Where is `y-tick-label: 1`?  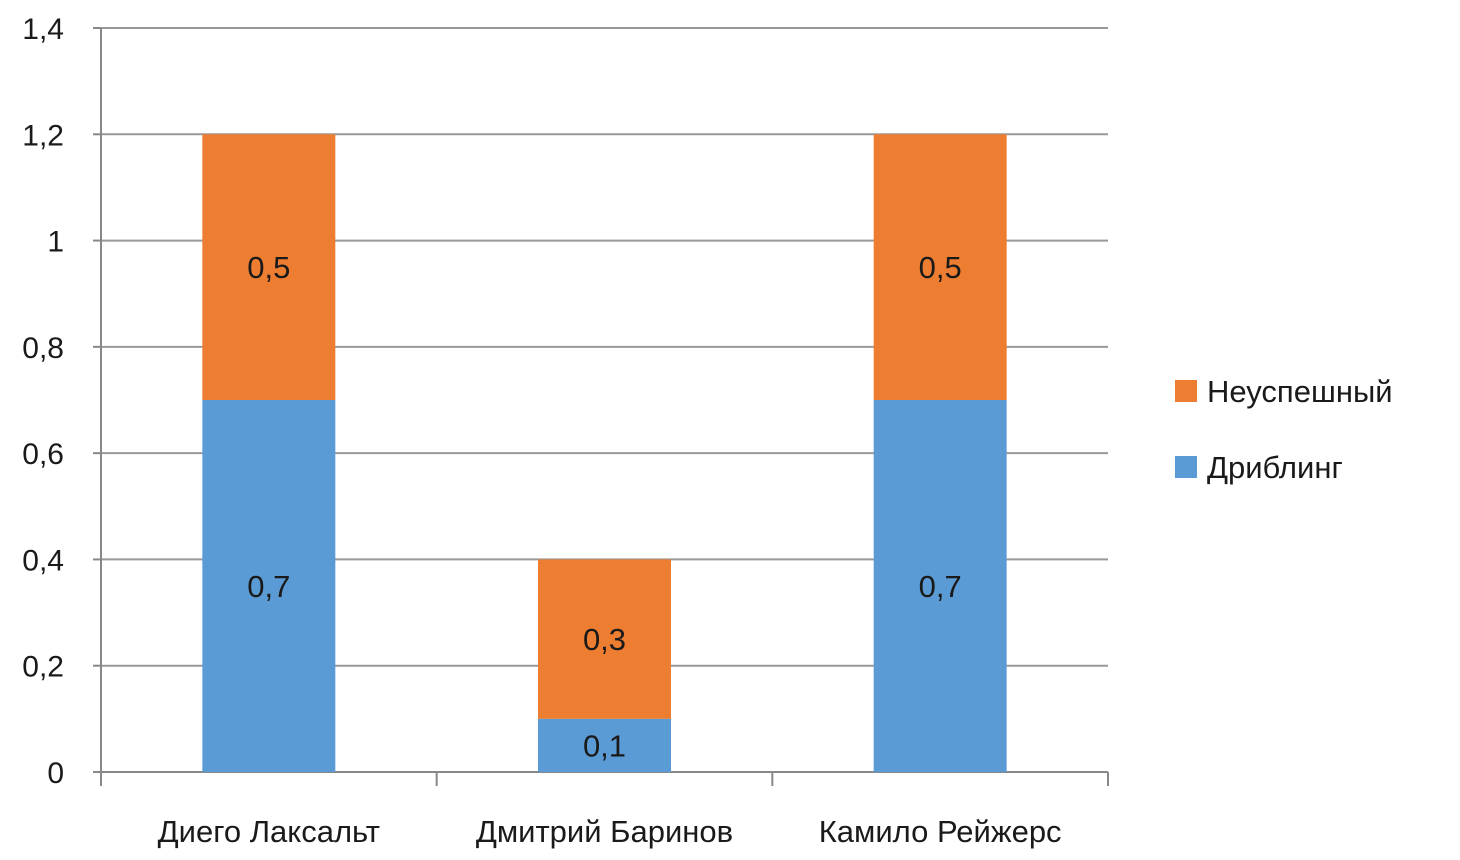
y-tick-label: 1 is located at coordinates (55, 242).